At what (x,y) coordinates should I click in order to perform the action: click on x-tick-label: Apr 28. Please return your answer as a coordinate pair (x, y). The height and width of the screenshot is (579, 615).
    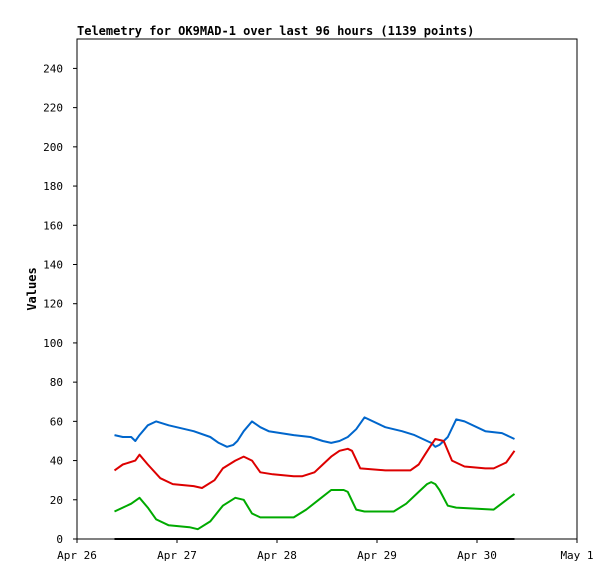
    Looking at the image, I should click on (277, 555).